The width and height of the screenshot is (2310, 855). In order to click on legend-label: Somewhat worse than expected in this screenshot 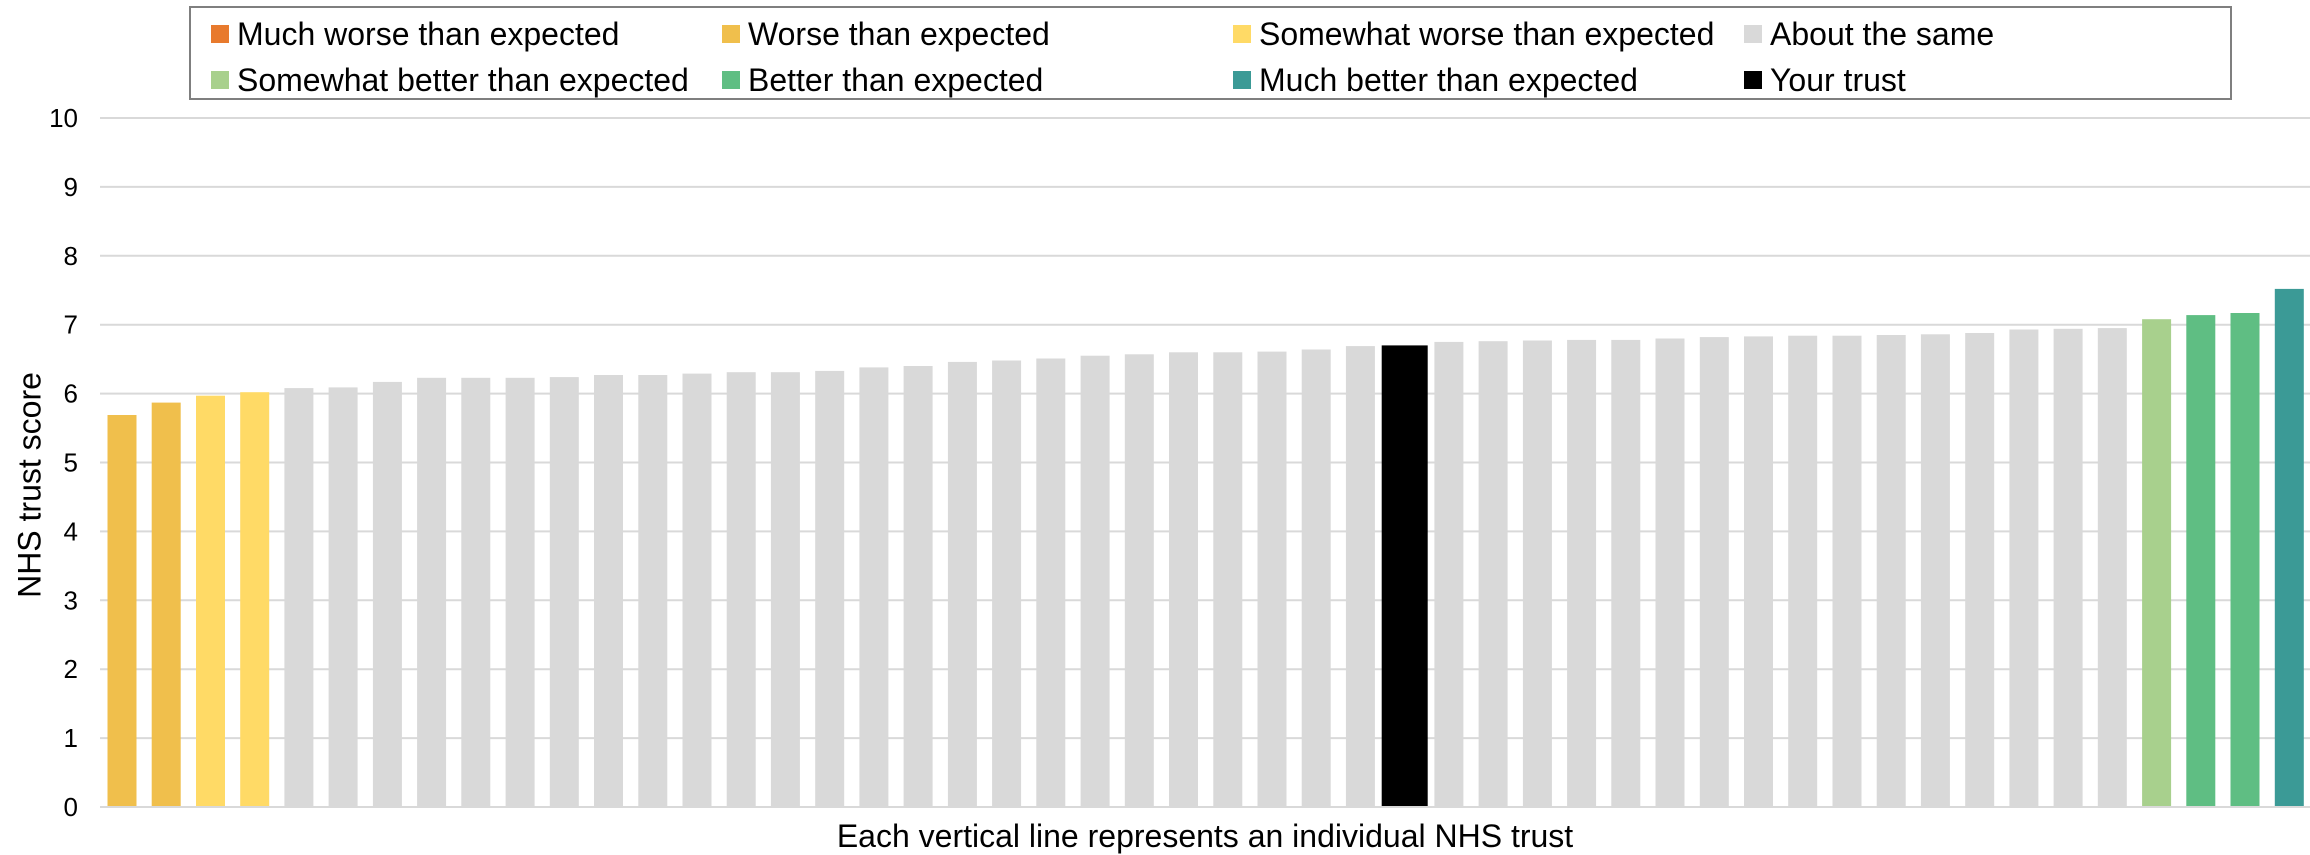, I will do `click(1487, 33)`.